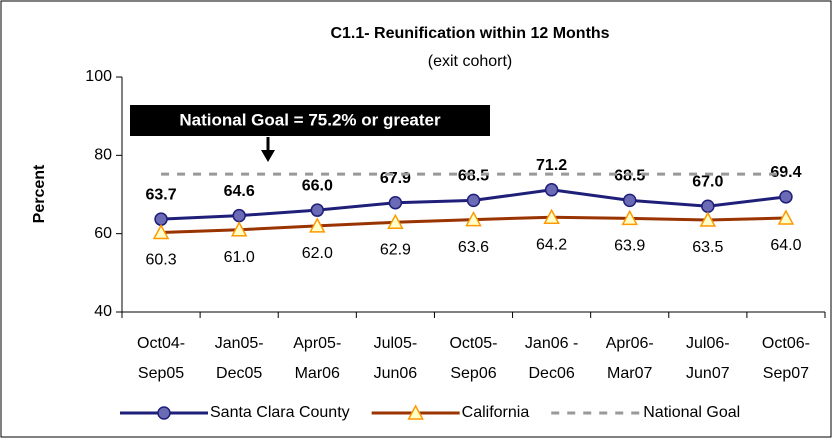 This screenshot has height=439, width=833. What do you see at coordinates (395, 250) in the screenshot?
I see `data-label: 62.9` at bounding box center [395, 250].